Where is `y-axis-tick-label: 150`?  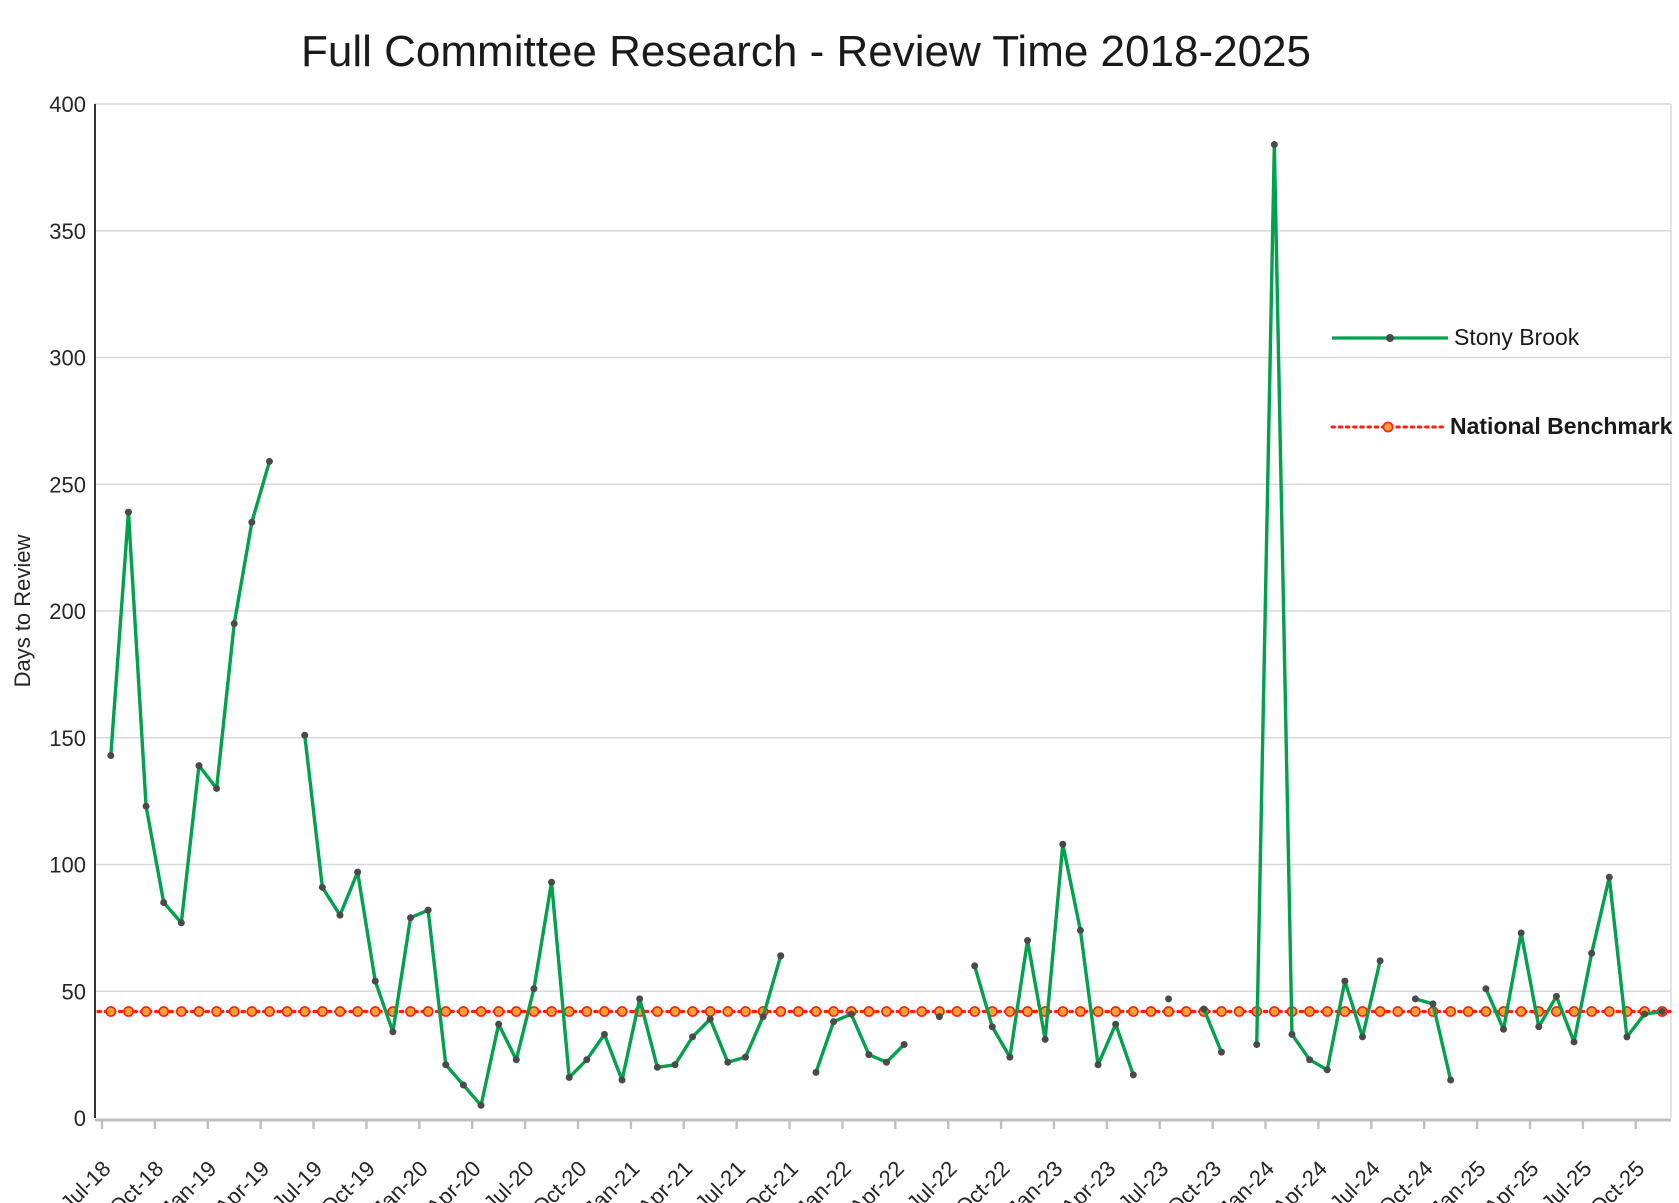 y-axis-tick-label: 150 is located at coordinates (67, 738).